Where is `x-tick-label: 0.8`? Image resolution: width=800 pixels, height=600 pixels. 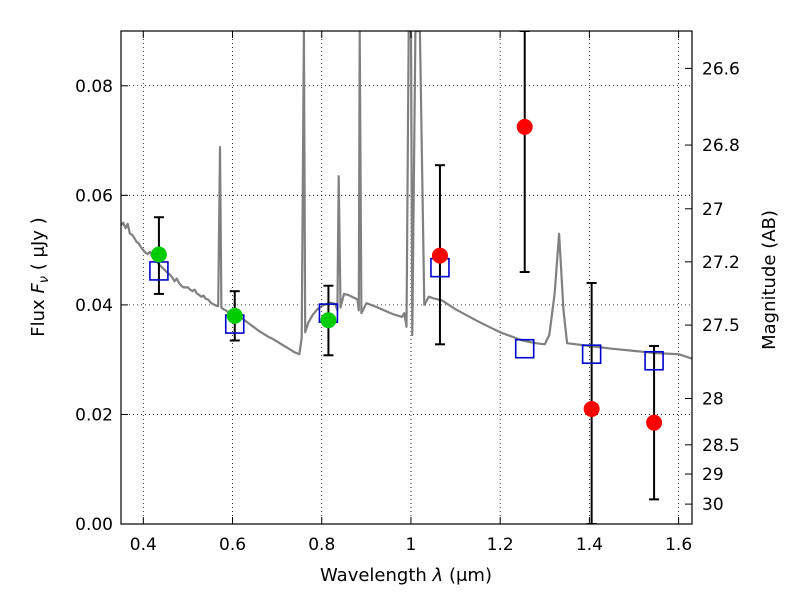
x-tick-label: 0.8 is located at coordinates (321, 545).